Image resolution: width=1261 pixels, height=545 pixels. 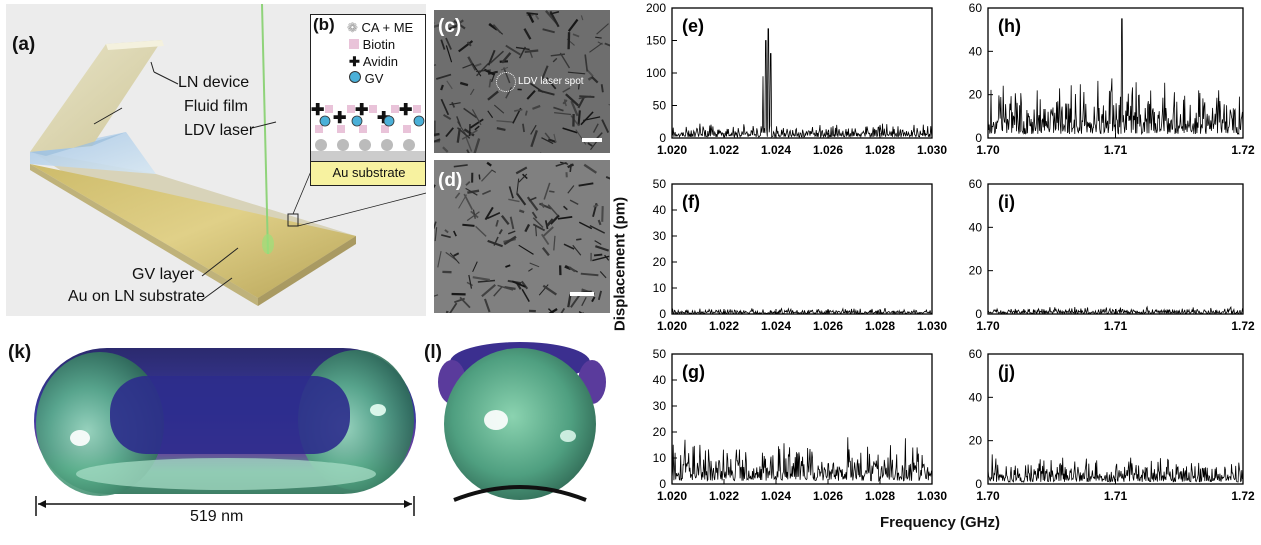 I want to click on gv-crosssection-render, so click(x=524, y=436).